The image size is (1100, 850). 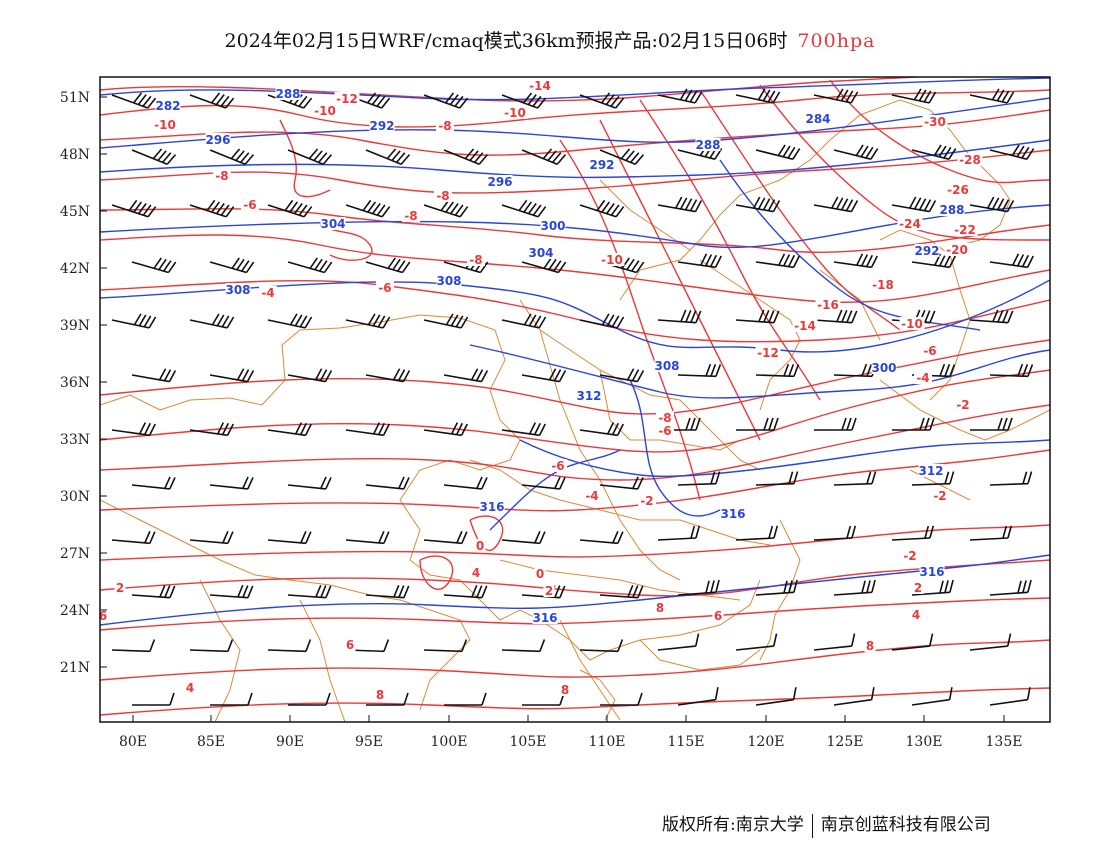 I want to click on copyright-company: 南京创蓝科技有限公司, so click(x=905, y=825).